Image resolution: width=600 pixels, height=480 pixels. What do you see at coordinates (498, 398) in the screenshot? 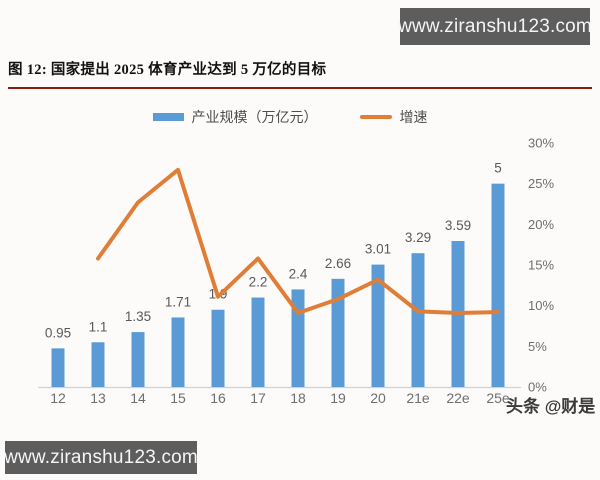
I see `x-axis-label-25e: 25e` at bounding box center [498, 398].